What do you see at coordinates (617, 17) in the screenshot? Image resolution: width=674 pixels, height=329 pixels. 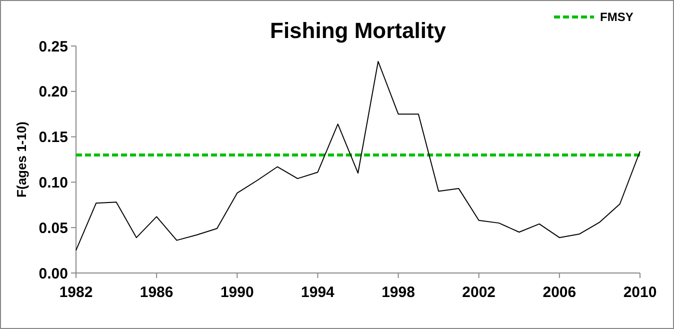 I see `legend-label: FMSY` at bounding box center [617, 17].